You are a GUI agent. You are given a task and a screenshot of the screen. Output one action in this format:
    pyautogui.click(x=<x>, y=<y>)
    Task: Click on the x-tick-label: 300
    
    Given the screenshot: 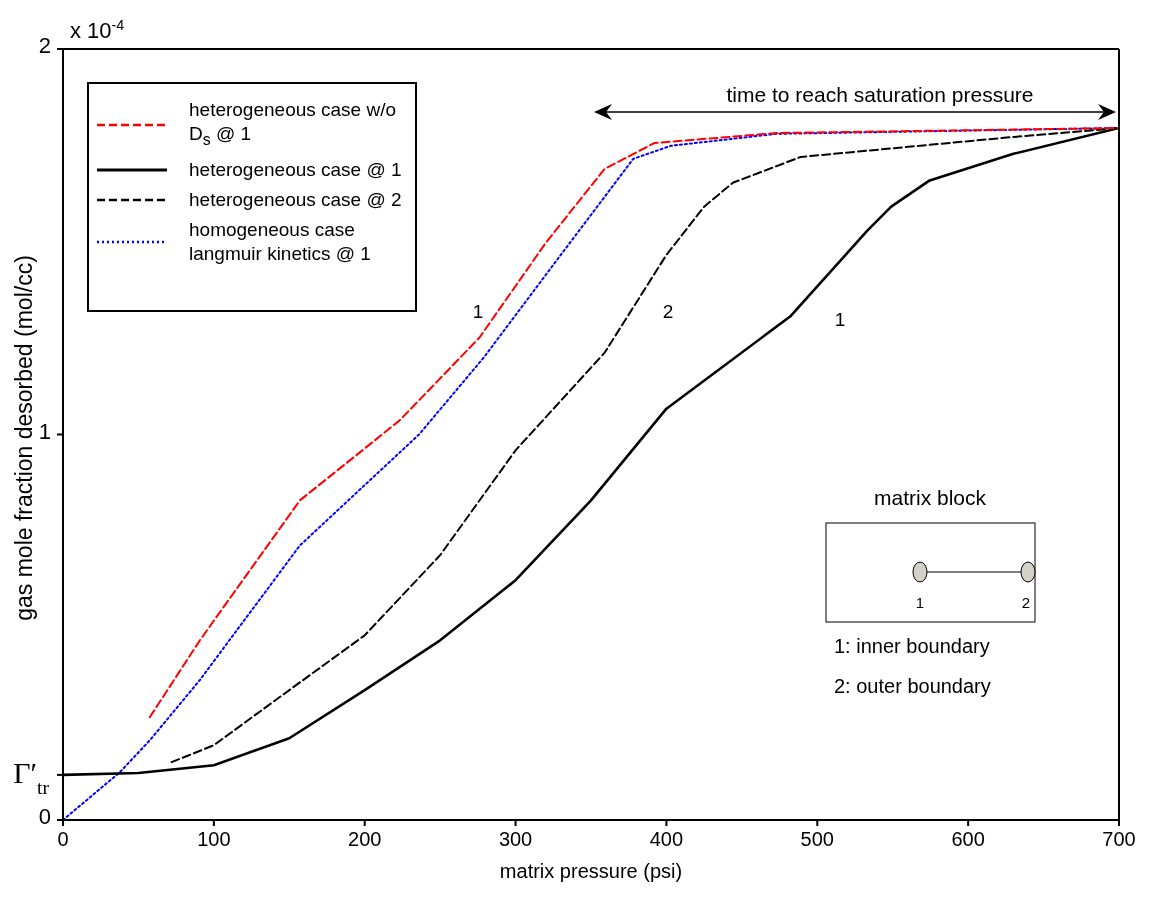 What is the action you would take?
    pyautogui.click(x=515, y=839)
    